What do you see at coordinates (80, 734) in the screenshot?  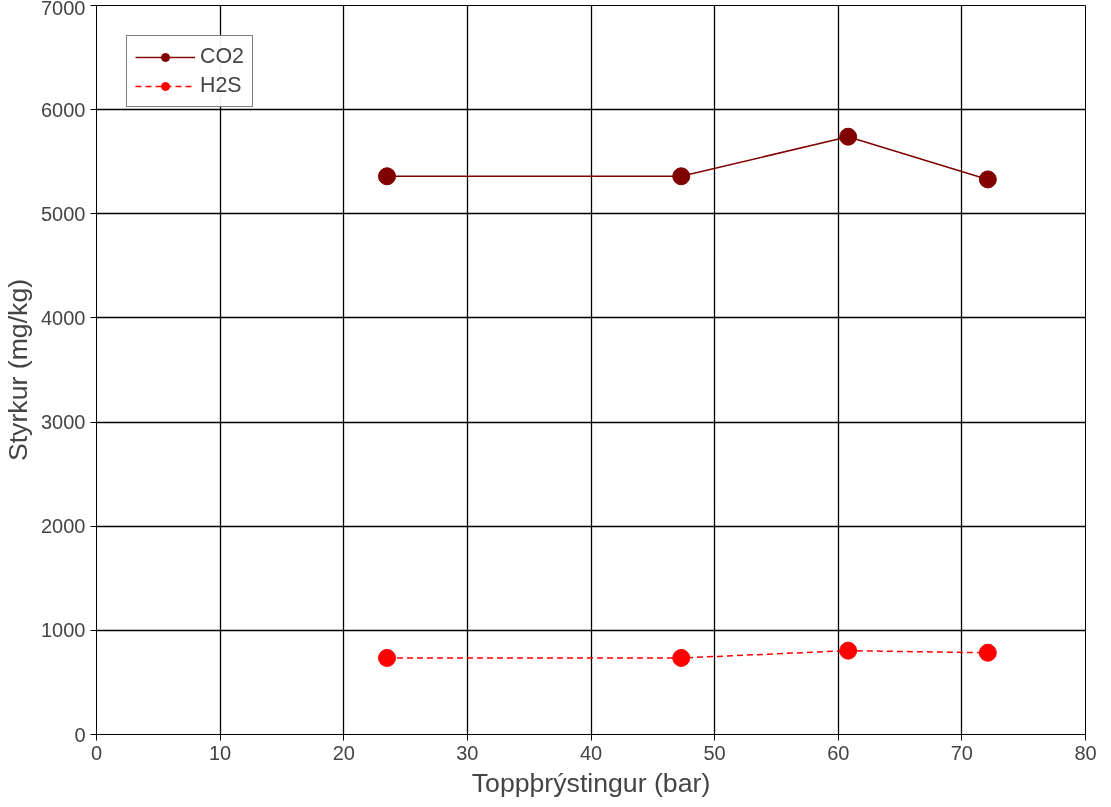 I see `y-tick-label: 0` at bounding box center [80, 734].